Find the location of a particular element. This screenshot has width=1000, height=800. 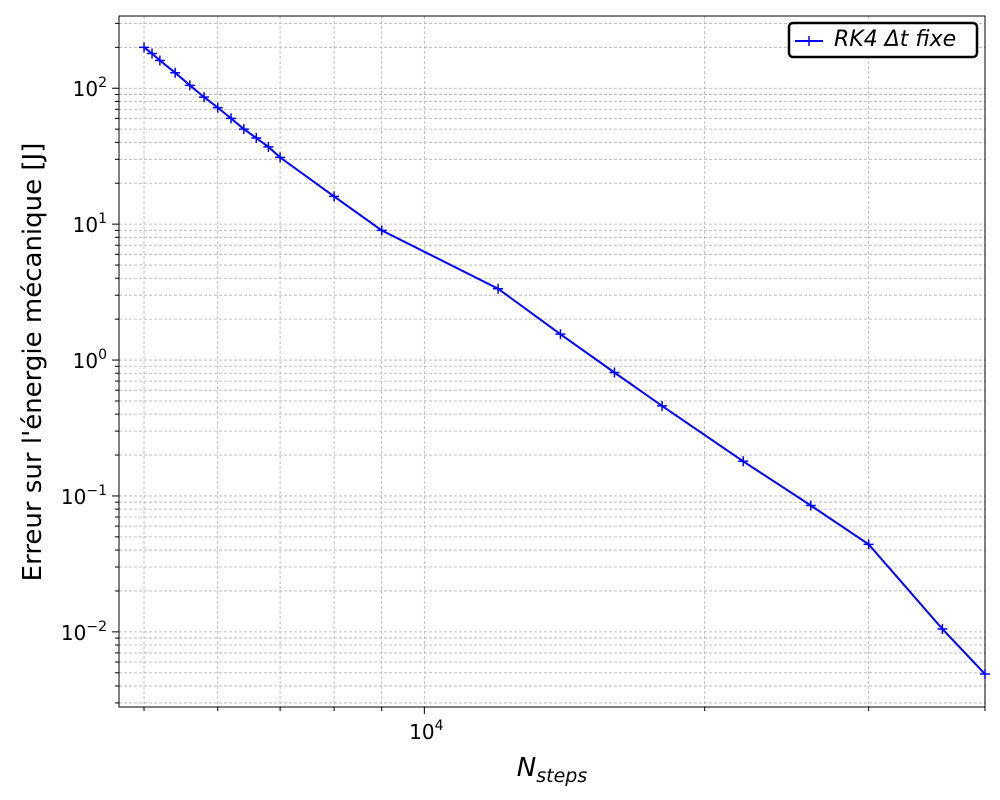

x-tick-label: 104 is located at coordinates (426, 731).